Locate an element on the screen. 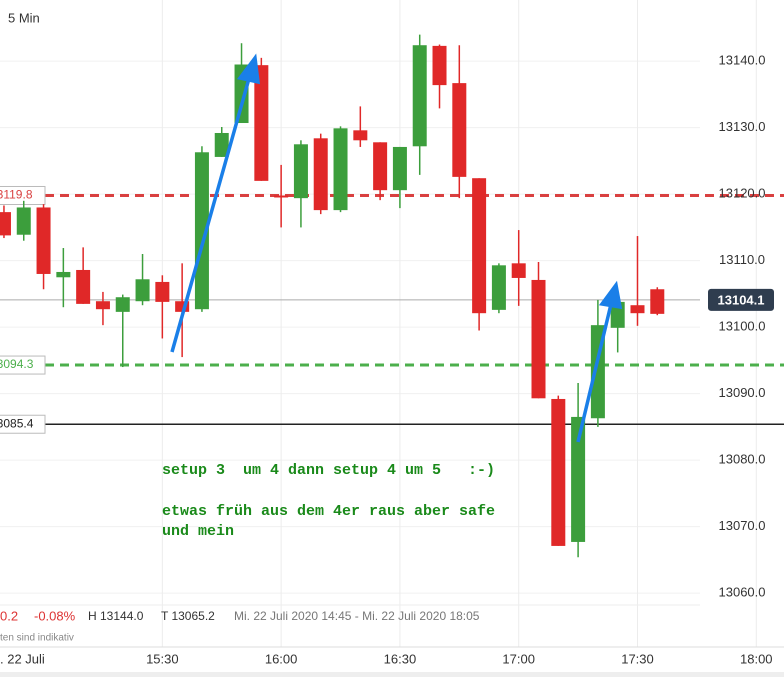 This screenshot has width=784, height=677. x-tick-label: 18:00 is located at coordinates (756, 658).